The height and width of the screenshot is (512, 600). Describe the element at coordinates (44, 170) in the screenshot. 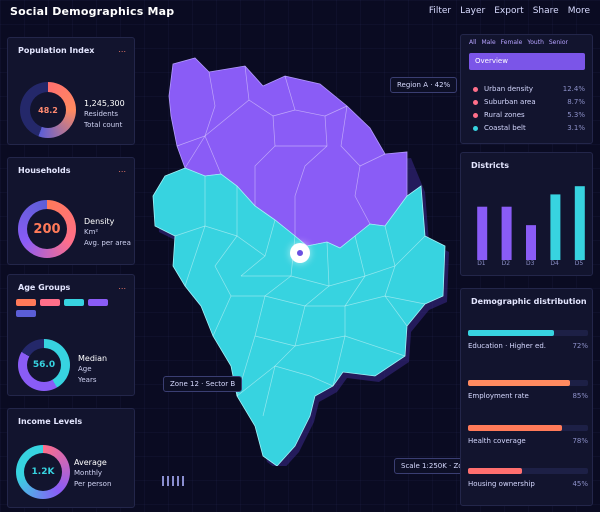

I see `panel-title: Households` at that location.